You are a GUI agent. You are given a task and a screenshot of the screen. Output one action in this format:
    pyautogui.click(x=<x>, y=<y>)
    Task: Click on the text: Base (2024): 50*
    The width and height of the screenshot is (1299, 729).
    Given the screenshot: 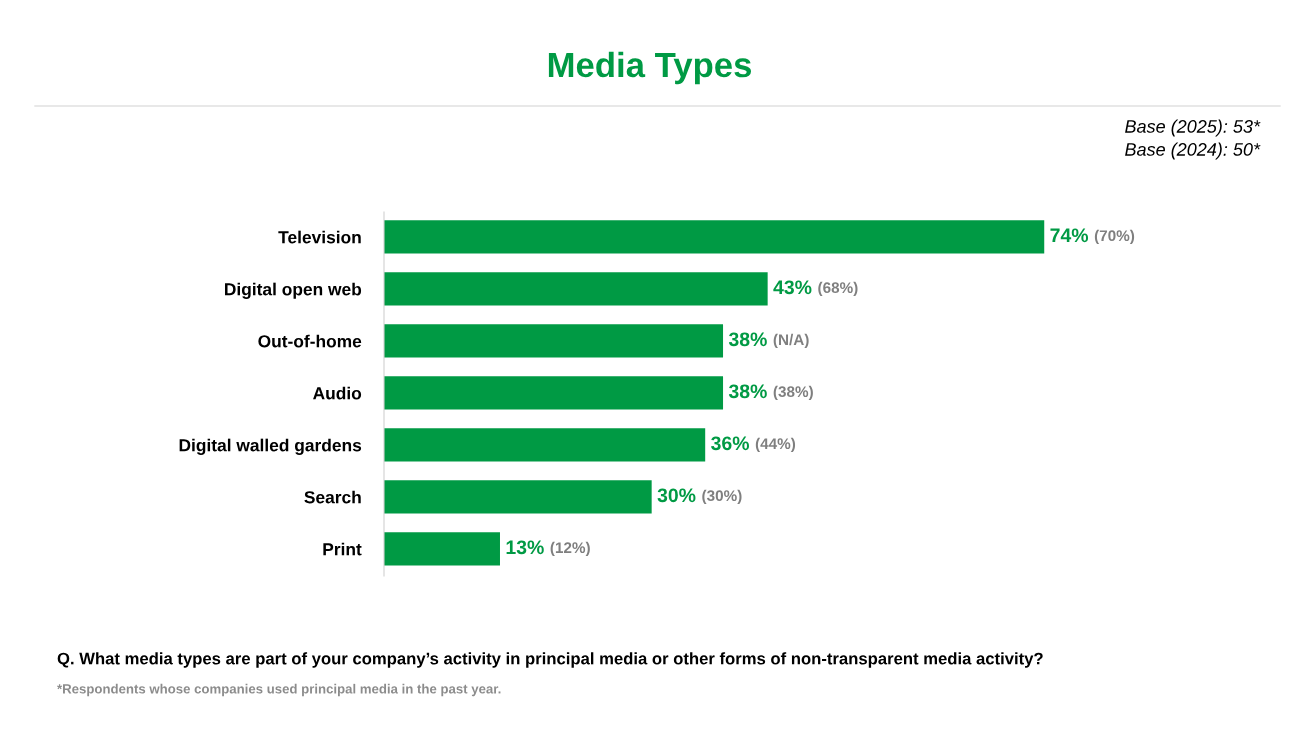 What is the action you would take?
    pyautogui.click(x=1193, y=151)
    